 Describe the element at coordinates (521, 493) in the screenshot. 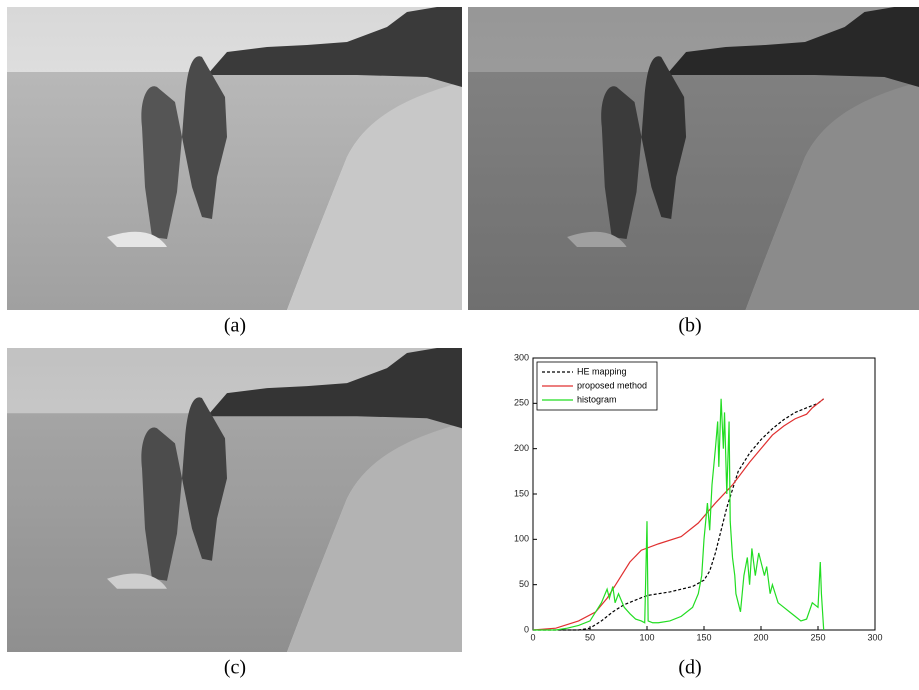

I see `y-tick-label: 150` at that location.